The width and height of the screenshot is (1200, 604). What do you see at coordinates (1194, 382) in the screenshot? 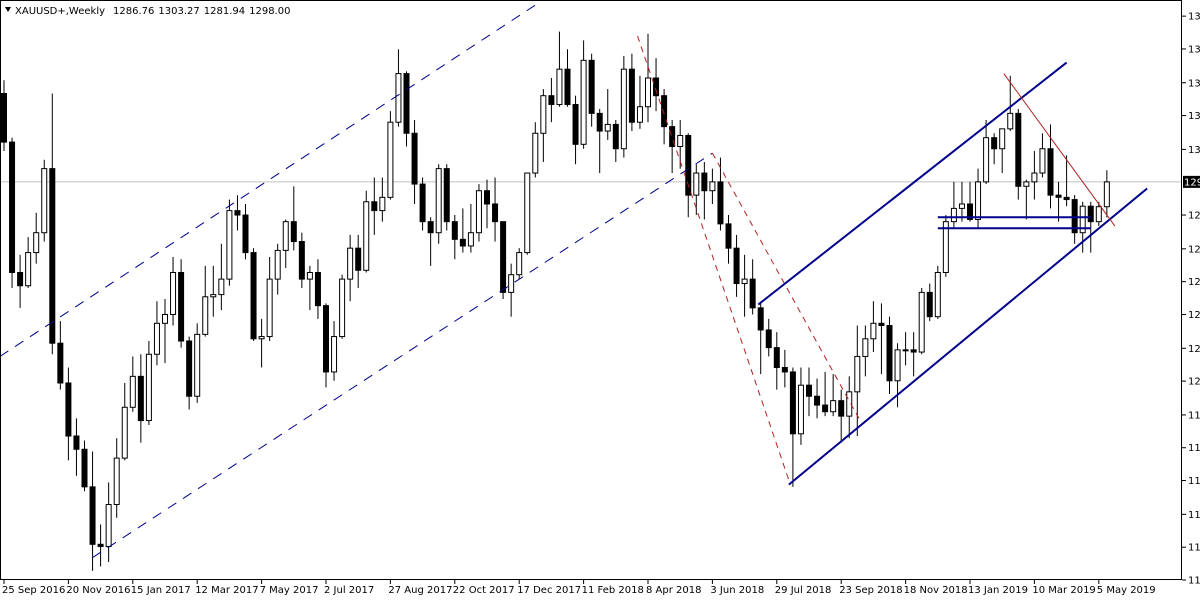
I see `y-tick-label: 1207.85` at bounding box center [1194, 382].